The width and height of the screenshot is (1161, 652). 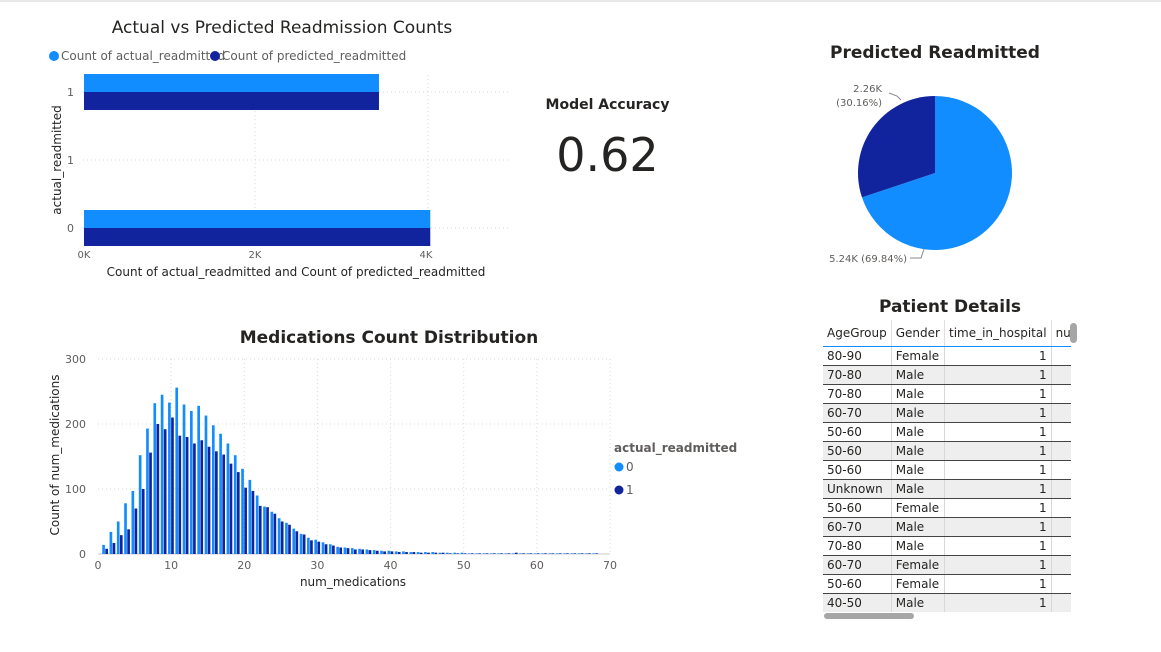 I want to click on table-row: 50-60 Male 1, so click(x=947, y=470).